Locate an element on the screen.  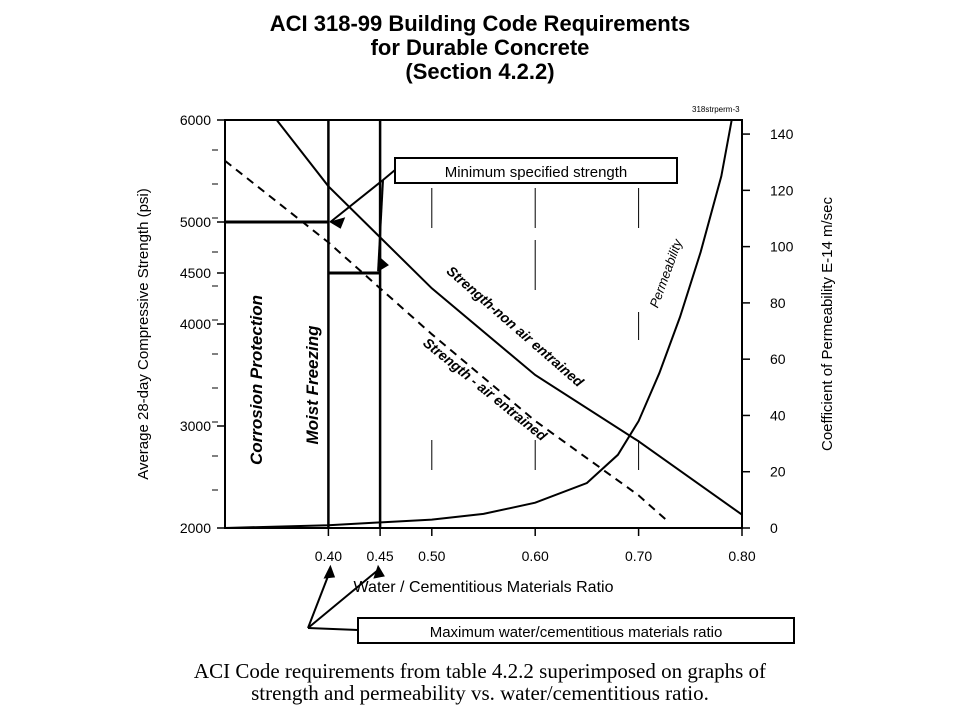
y-tick-label-left: 5000 is located at coordinates (195, 222).